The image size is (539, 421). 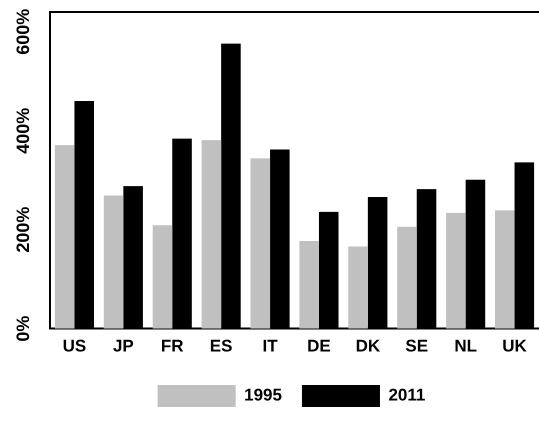 What do you see at coordinates (22, 229) in the screenshot?
I see `y-tick-label: 200%` at bounding box center [22, 229].